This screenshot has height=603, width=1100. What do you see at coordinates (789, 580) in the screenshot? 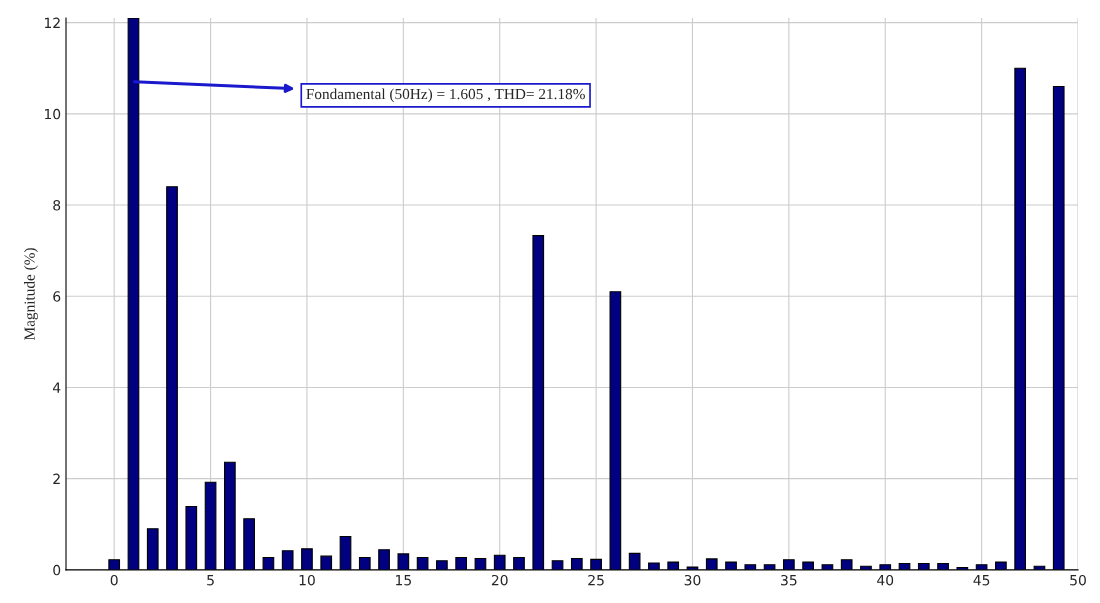
I see `x-tick-label: 35` at bounding box center [789, 580].